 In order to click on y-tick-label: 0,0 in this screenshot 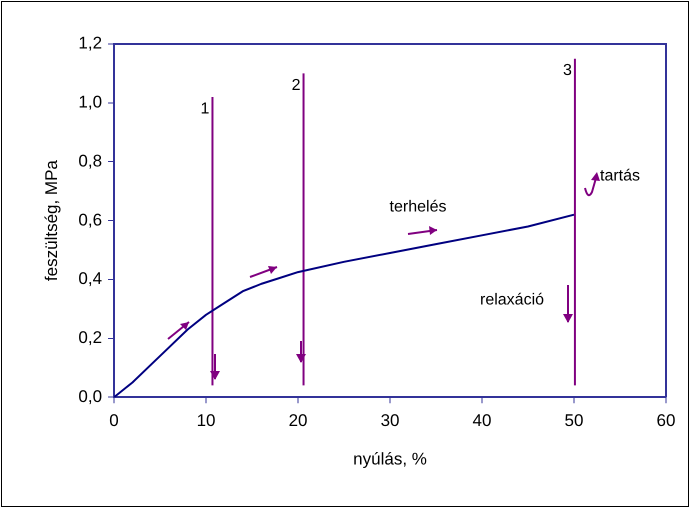, I will do `click(90, 396)`.